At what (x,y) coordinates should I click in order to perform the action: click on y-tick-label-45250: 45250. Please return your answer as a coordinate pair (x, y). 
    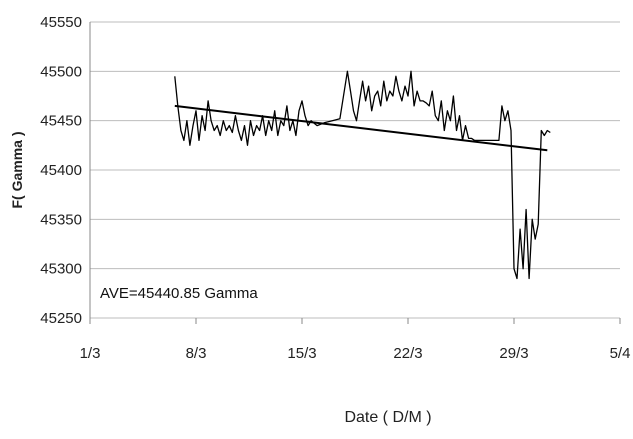
    Looking at the image, I should click on (61, 318).